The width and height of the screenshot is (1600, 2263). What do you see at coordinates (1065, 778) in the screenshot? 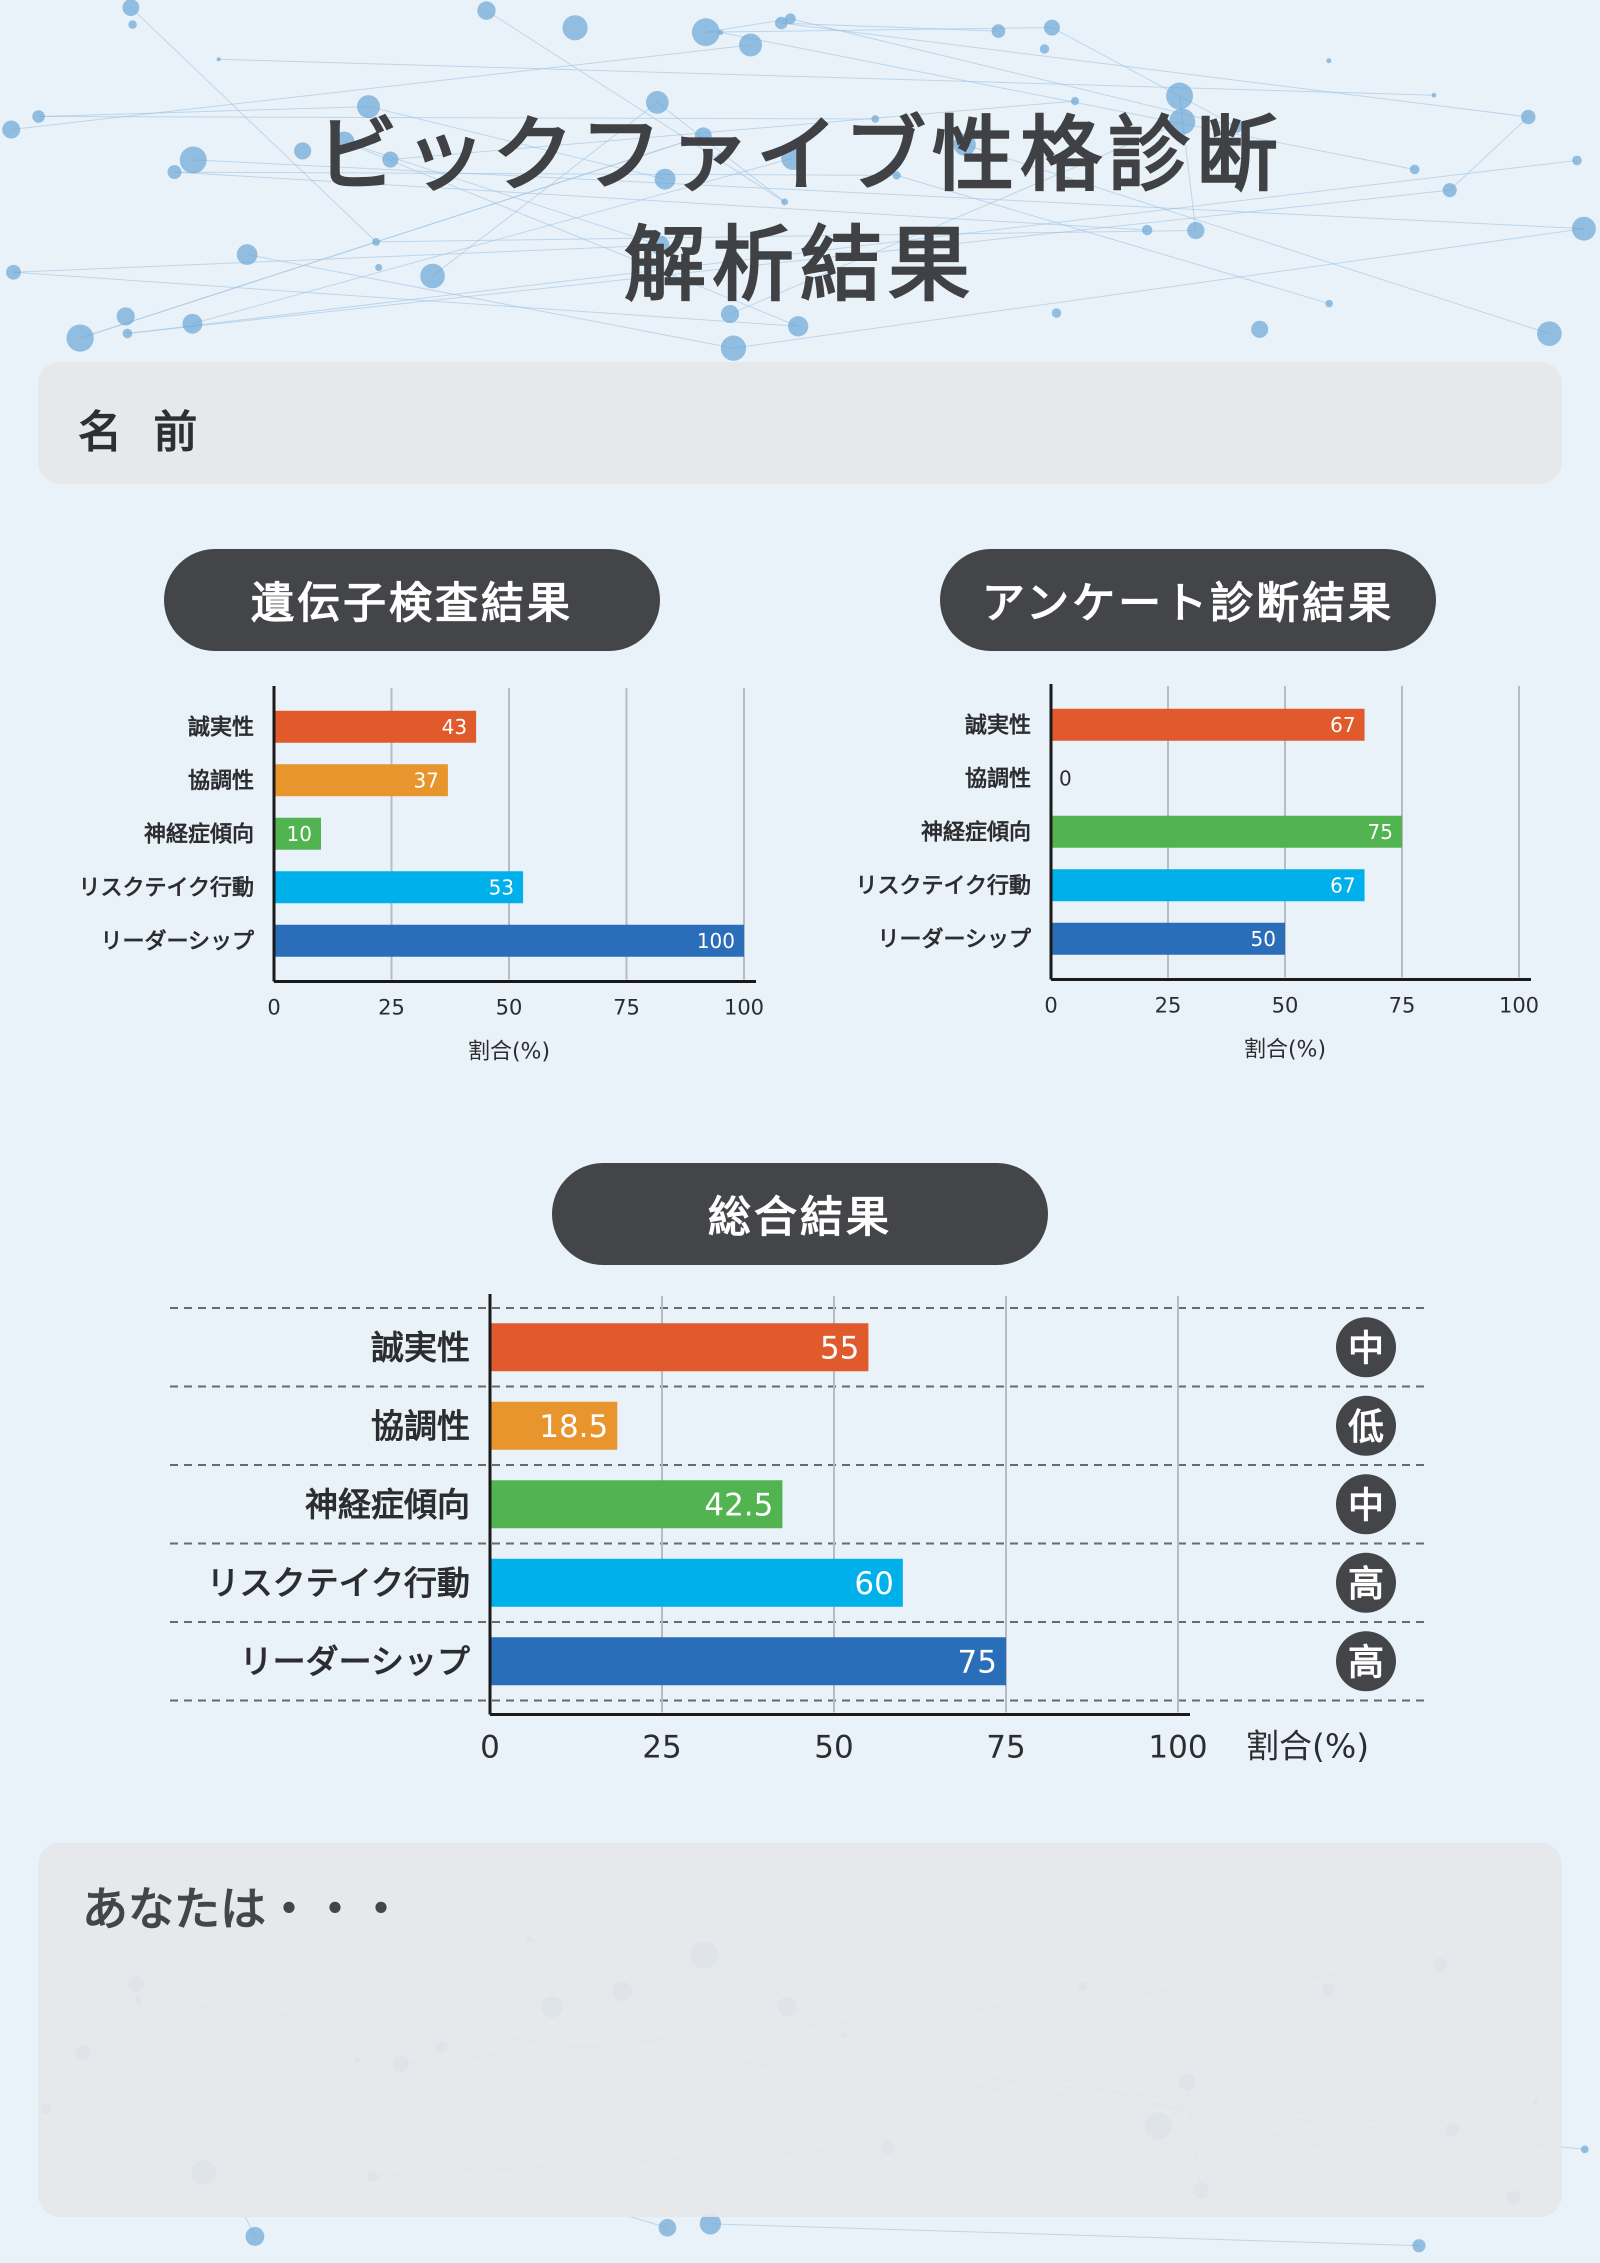
I see `value-label: 0` at bounding box center [1065, 778].